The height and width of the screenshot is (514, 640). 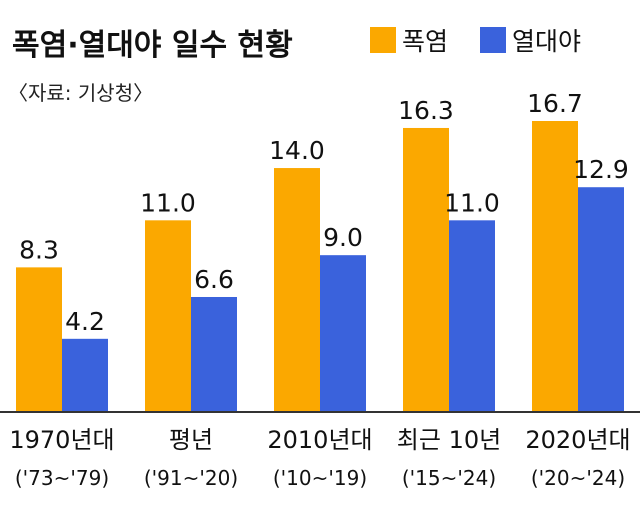 What do you see at coordinates (320, 478) in the screenshot?
I see `category-sublabel-2: ('10~'19)` at bounding box center [320, 478].